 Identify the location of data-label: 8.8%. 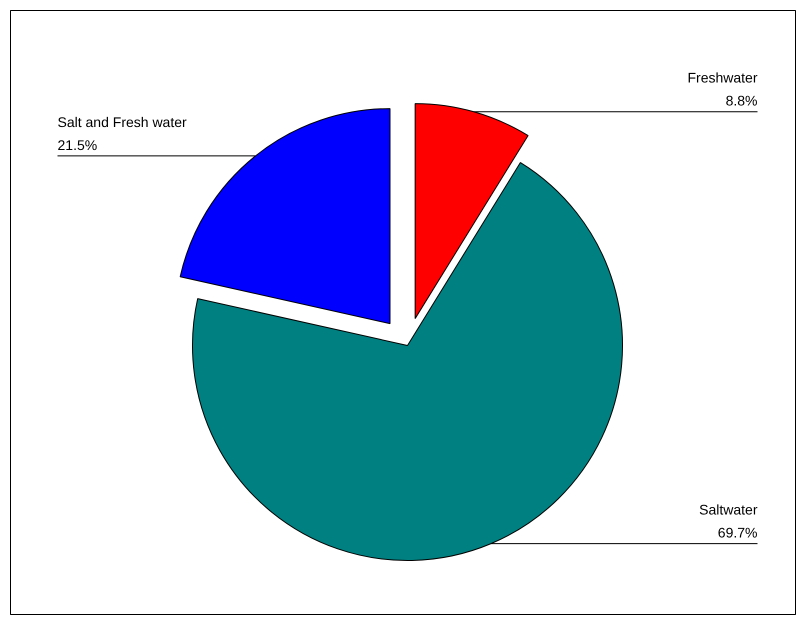
(742, 100).